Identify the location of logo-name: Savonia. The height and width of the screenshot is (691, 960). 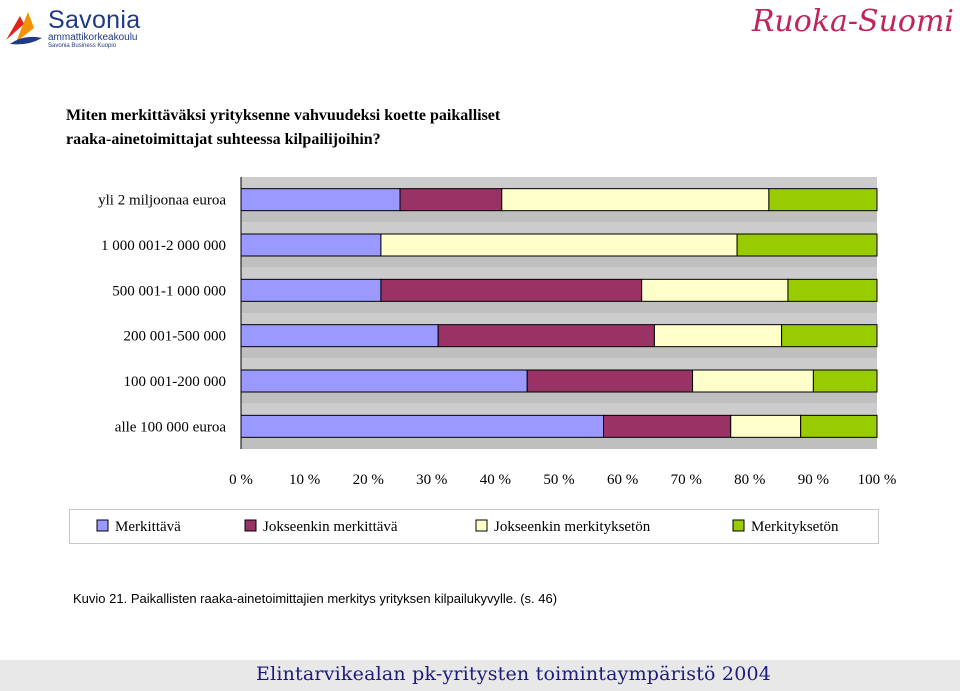
(94, 20).